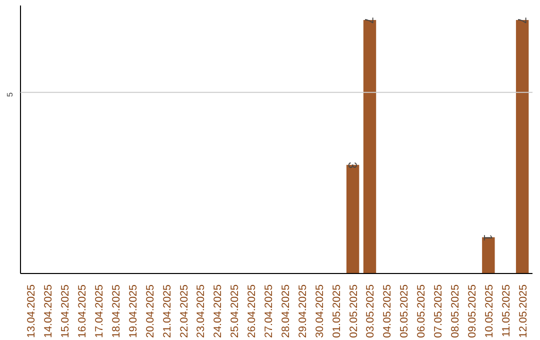 The width and height of the screenshot is (540, 340). I want to click on x-tick-label: 26.04.2025, so click(252, 311).